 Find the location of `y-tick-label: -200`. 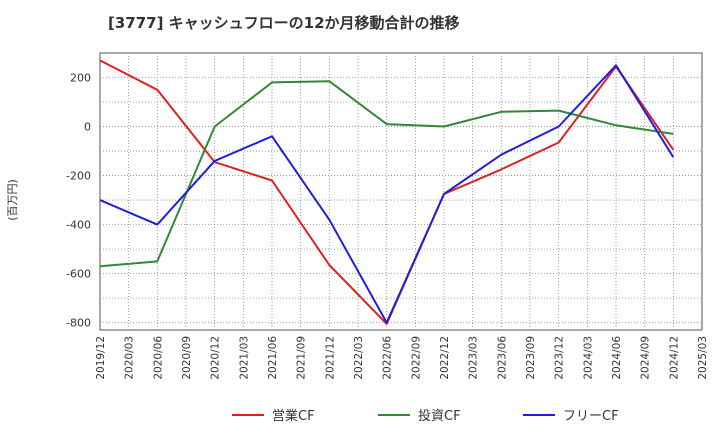

y-tick-label: -200 is located at coordinates (78, 176).